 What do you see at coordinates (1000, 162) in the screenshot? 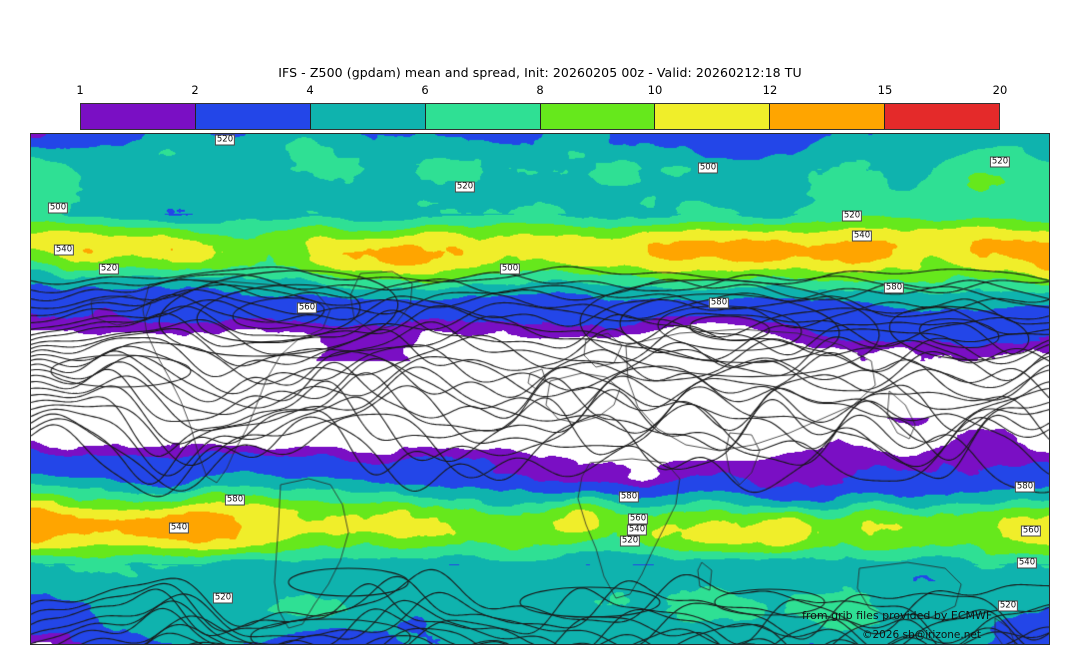
I see `contour-label-520-10: 520` at bounding box center [1000, 162].